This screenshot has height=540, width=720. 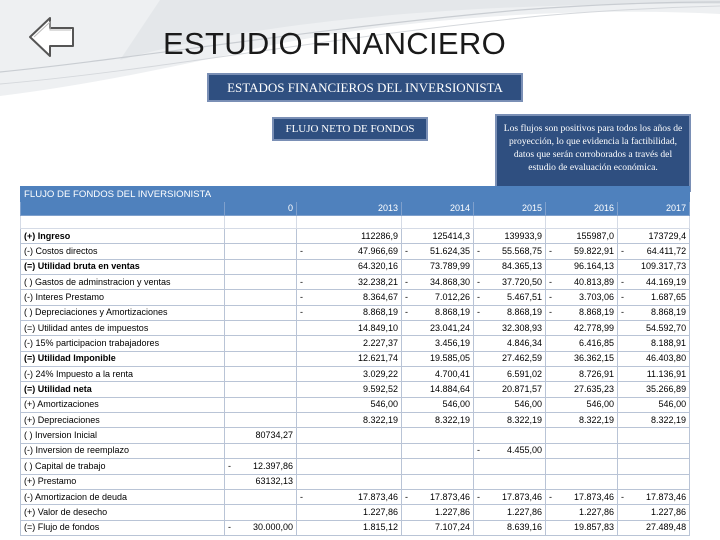 What do you see at coordinates (581, 297) in the screenshot?
I see `value-cell: 3.703,06` at bounding box center [581, 297].